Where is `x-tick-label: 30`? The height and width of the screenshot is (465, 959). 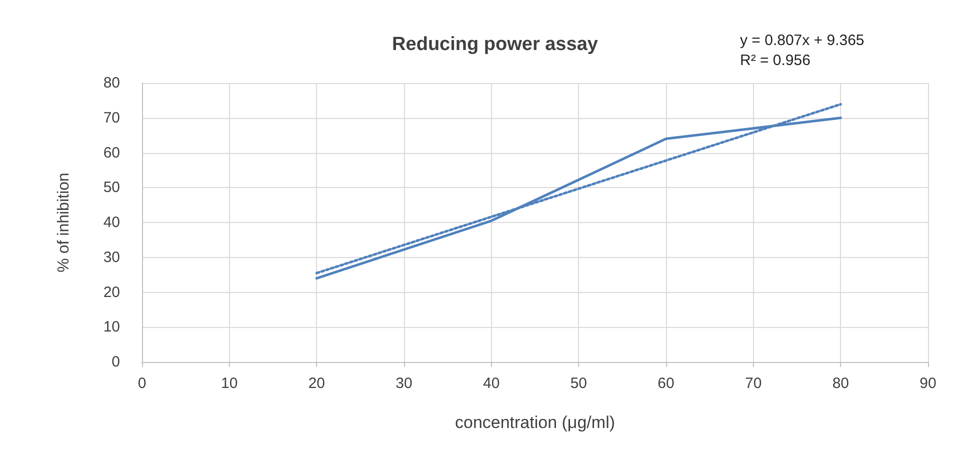 x-tick-label: 30 is located at coordinates (404, 383).